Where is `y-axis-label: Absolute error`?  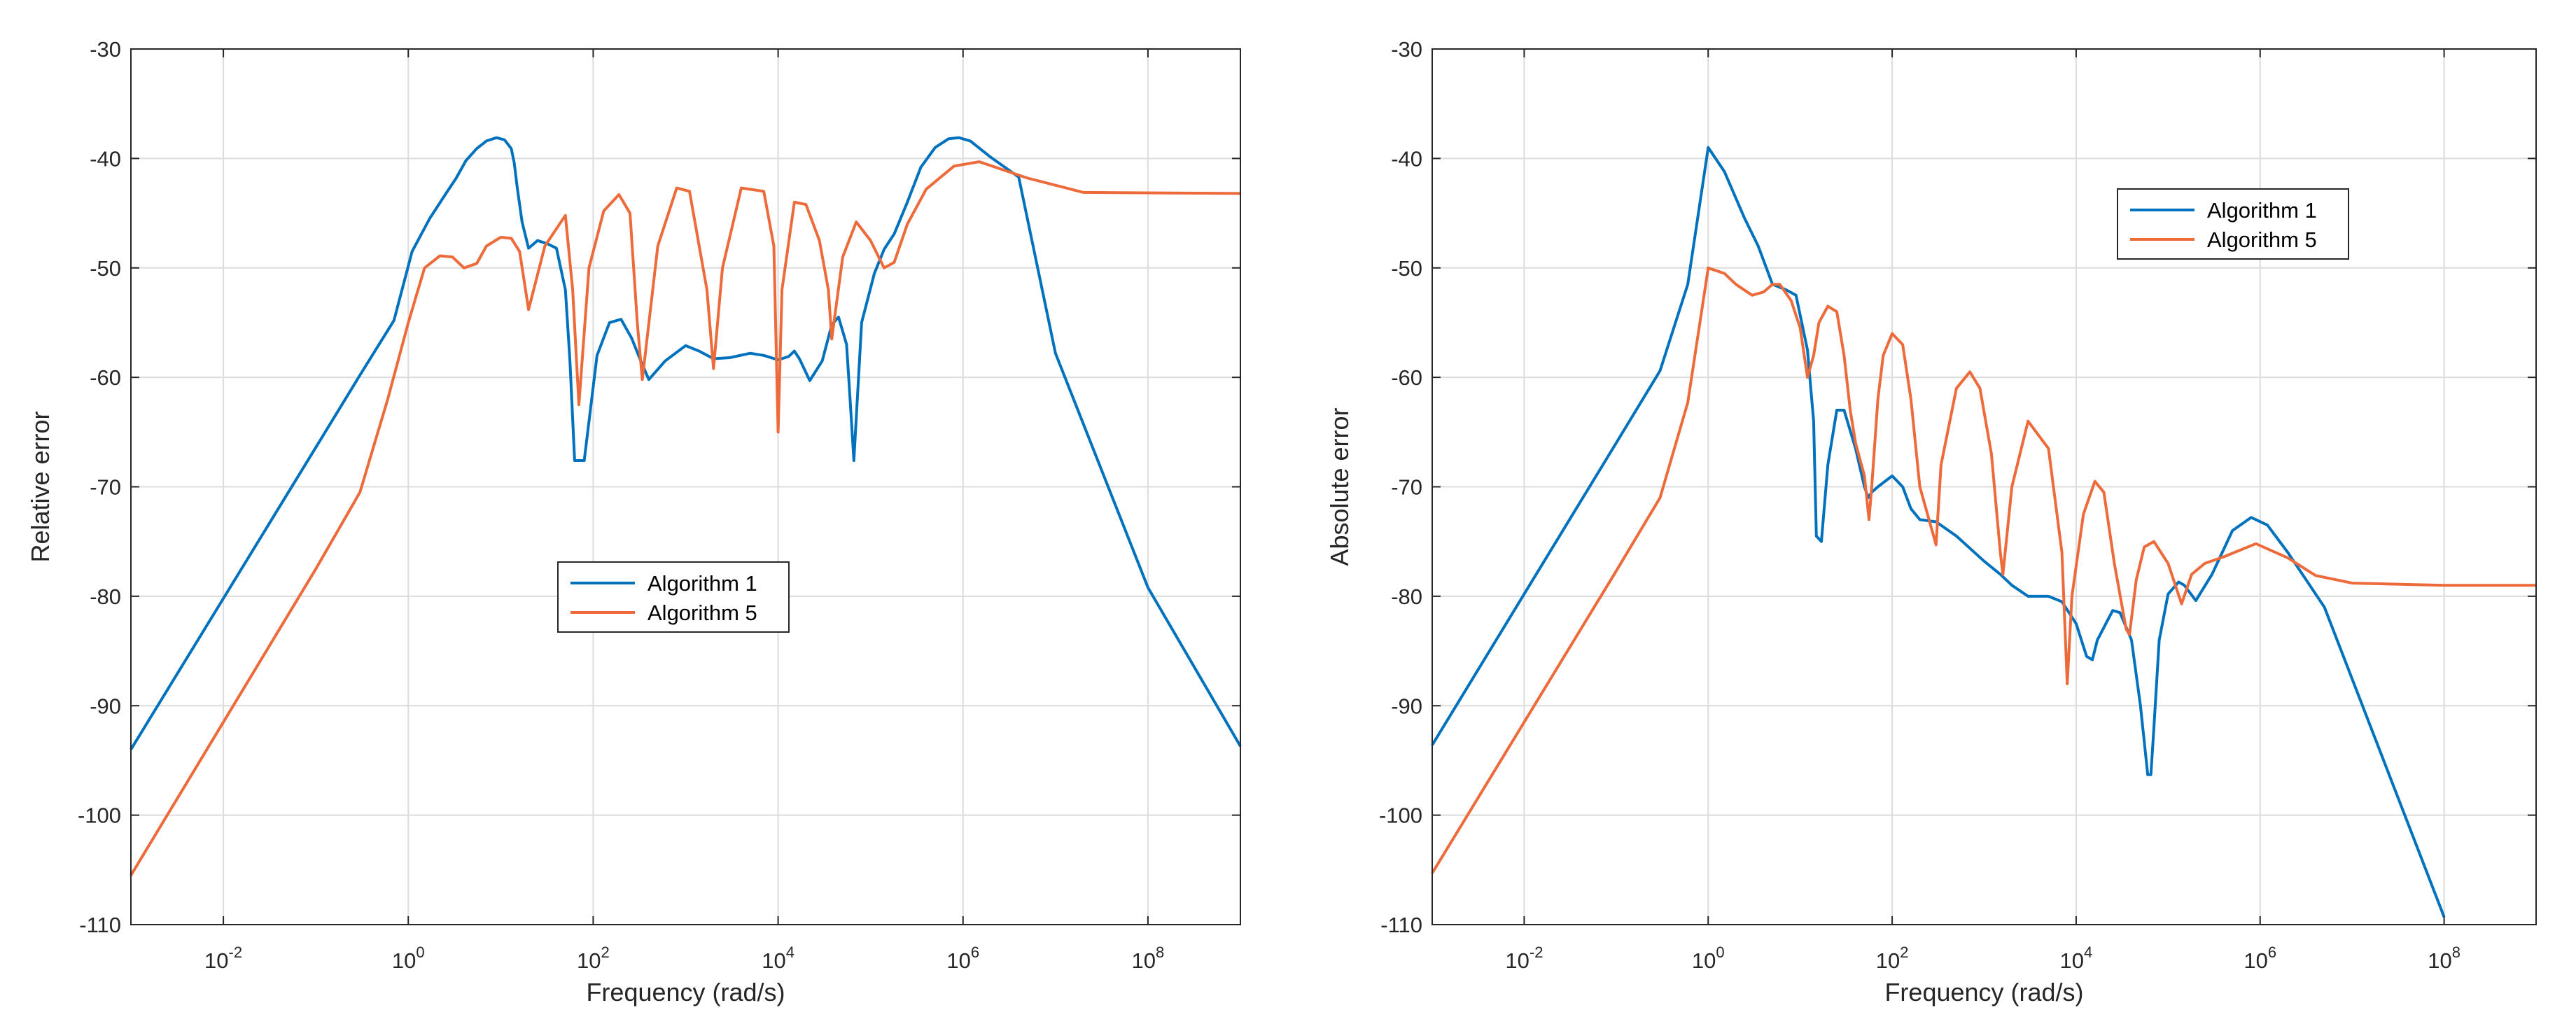
y-axis-label: Absolute error is located at coordinates (1339, 486).